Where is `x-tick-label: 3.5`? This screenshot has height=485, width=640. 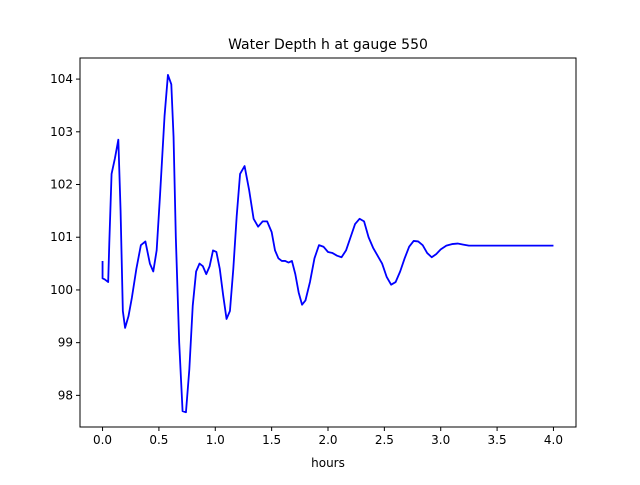 x-tick-label: 3.5 is located at coordinates (497, 440).